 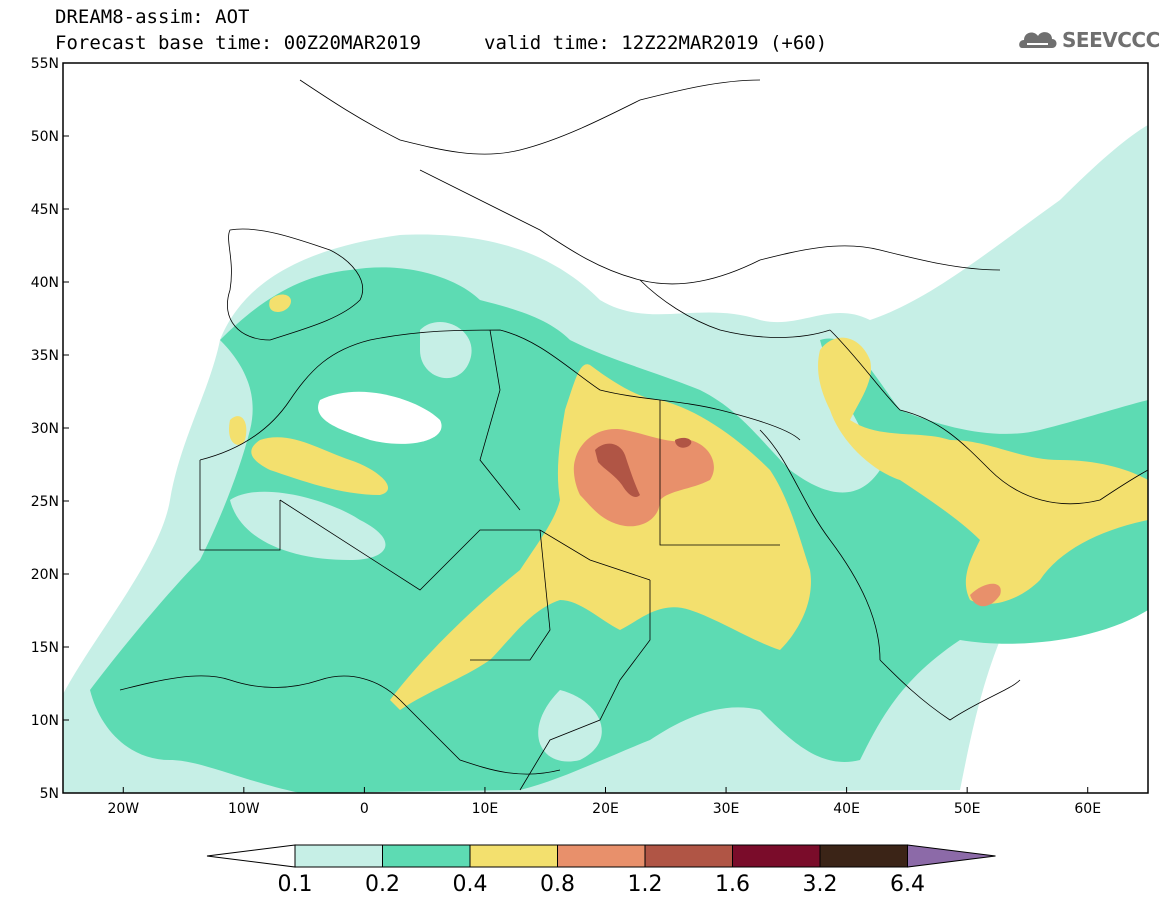 What do you see at coordinates (45, 502) in the screenshot?
I see `lat-tick-label: 25N` at bounding box center [45, 502].